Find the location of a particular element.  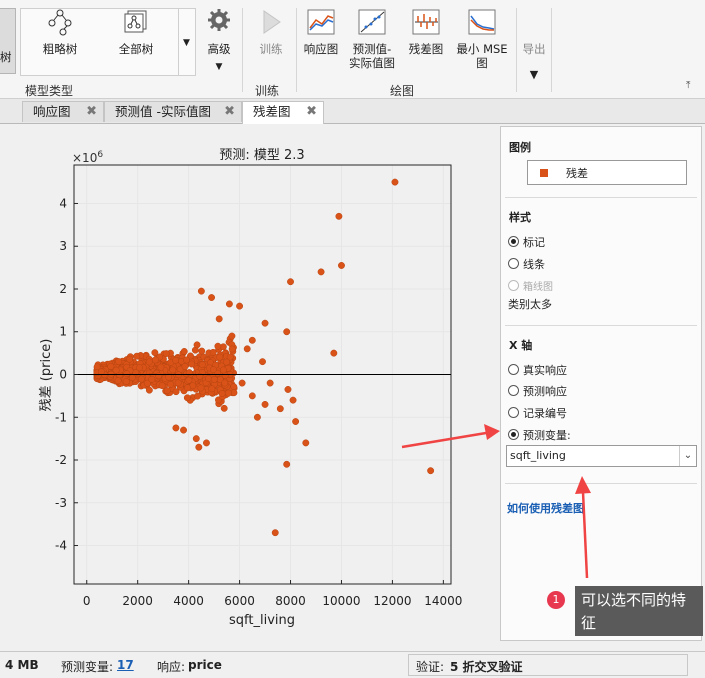

tab-label: 预测值 -实际值图 is located at coordinates (163, 111).